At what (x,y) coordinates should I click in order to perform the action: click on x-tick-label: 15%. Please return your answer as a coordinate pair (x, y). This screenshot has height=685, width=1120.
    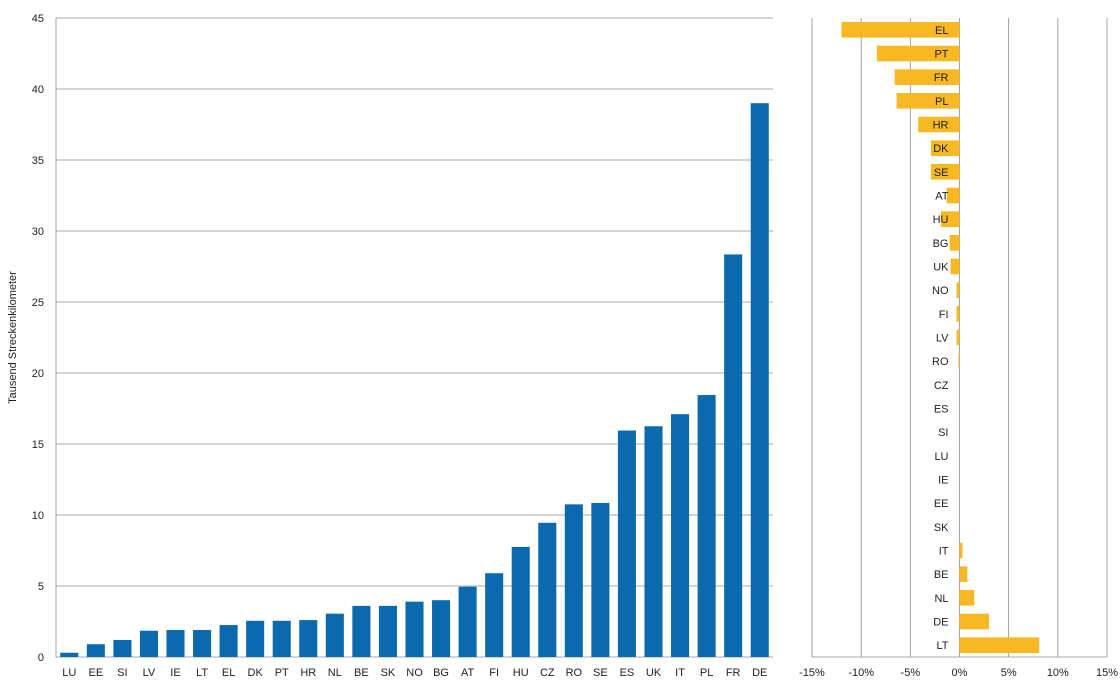
    Looking at the image, I should click on (1107, 673).